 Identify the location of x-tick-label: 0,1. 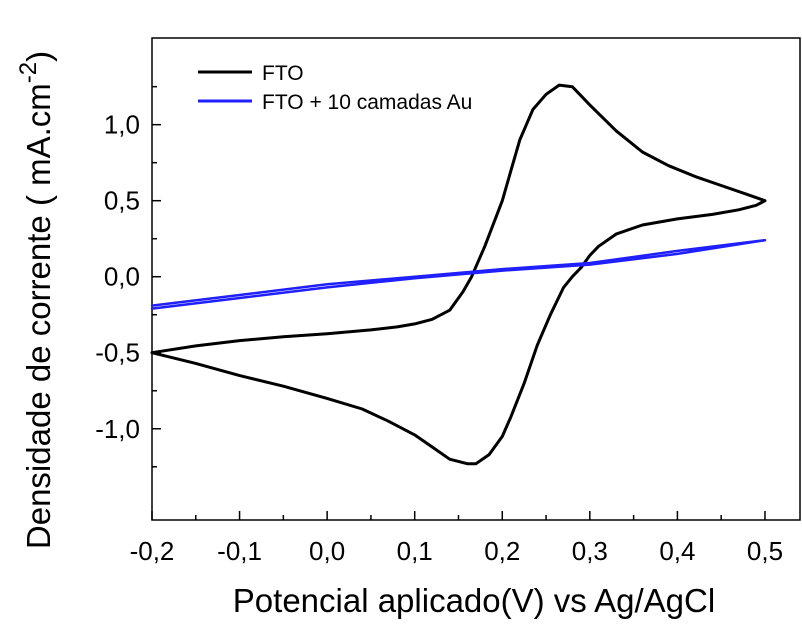
(415, 551).